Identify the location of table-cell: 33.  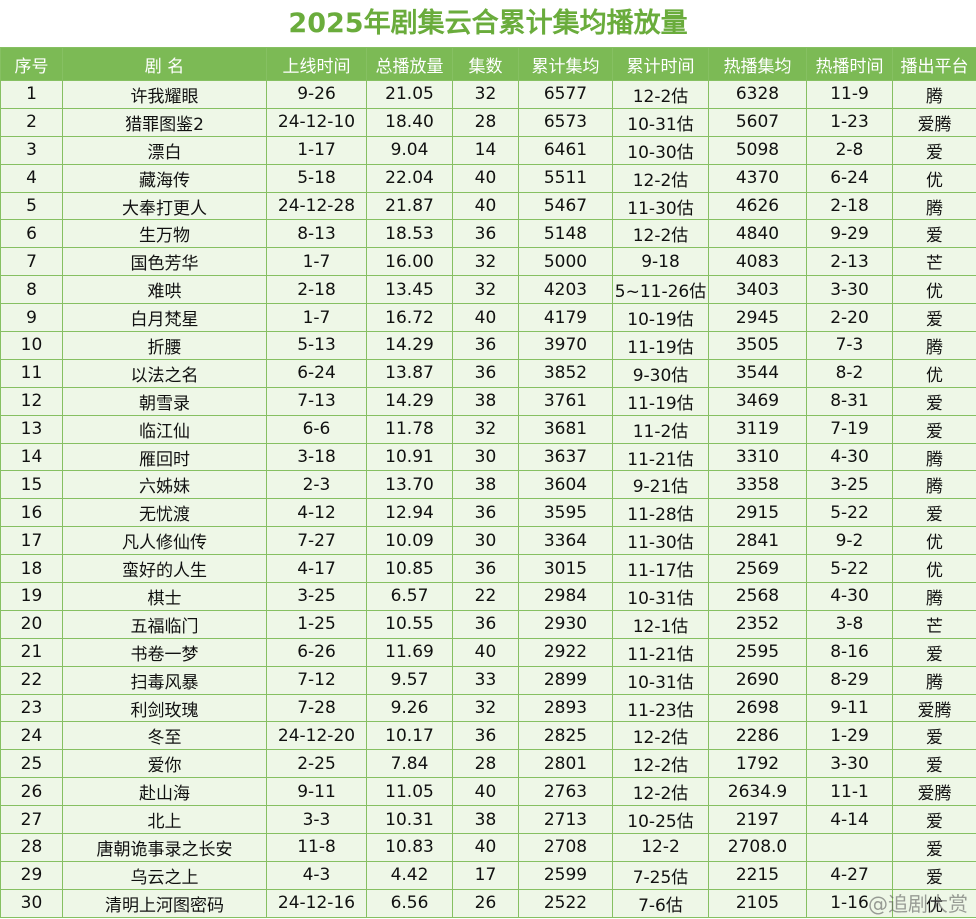
(485, 680).